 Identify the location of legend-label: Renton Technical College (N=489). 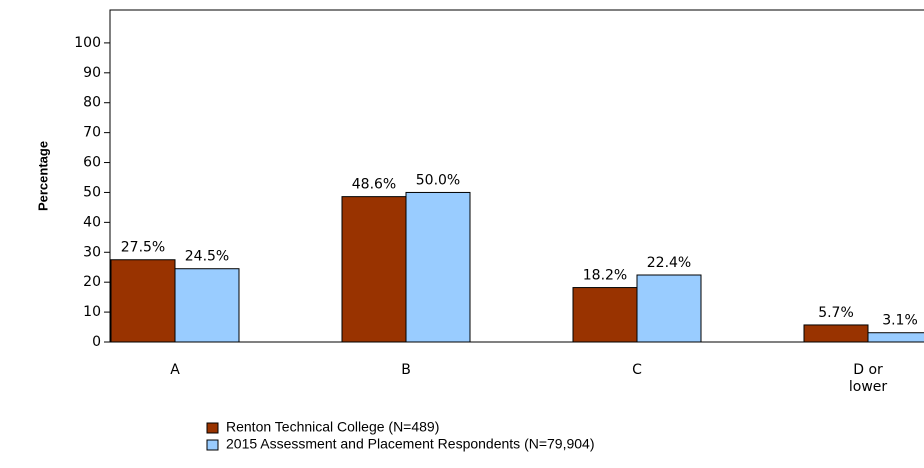
(332, 427).